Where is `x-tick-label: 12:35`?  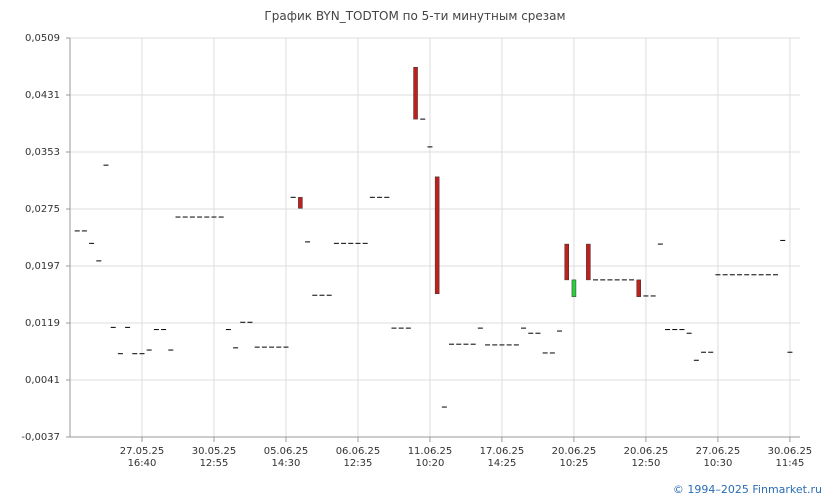
x-tick-label: 12:35 is located at coordinates (358, 463).